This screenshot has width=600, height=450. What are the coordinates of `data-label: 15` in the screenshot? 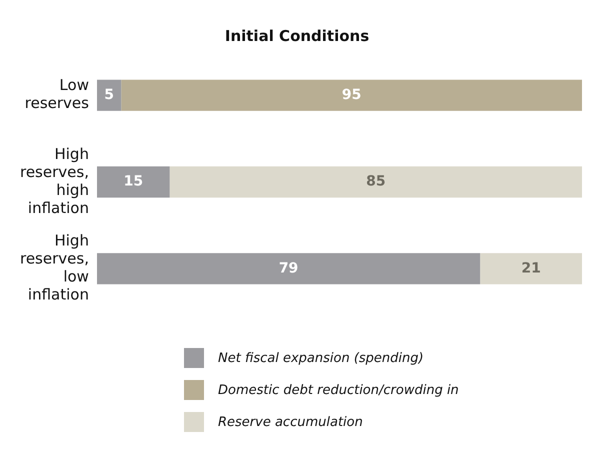 It's located at (134, 182).